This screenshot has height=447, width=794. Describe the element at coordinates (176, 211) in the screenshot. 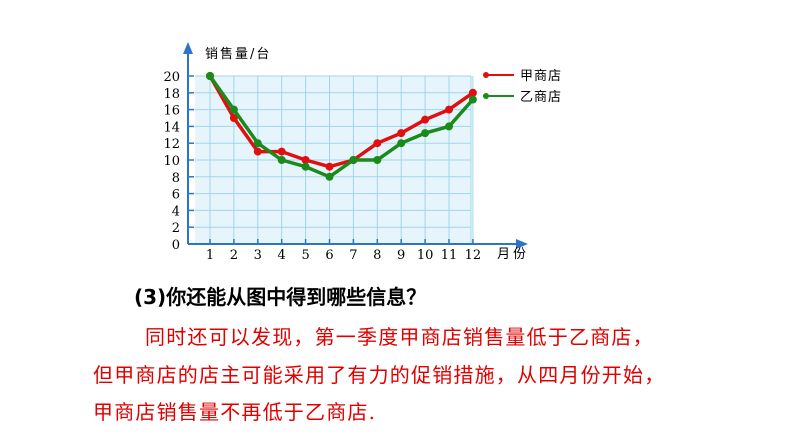

I see `y-tick-label: 4` at that location.